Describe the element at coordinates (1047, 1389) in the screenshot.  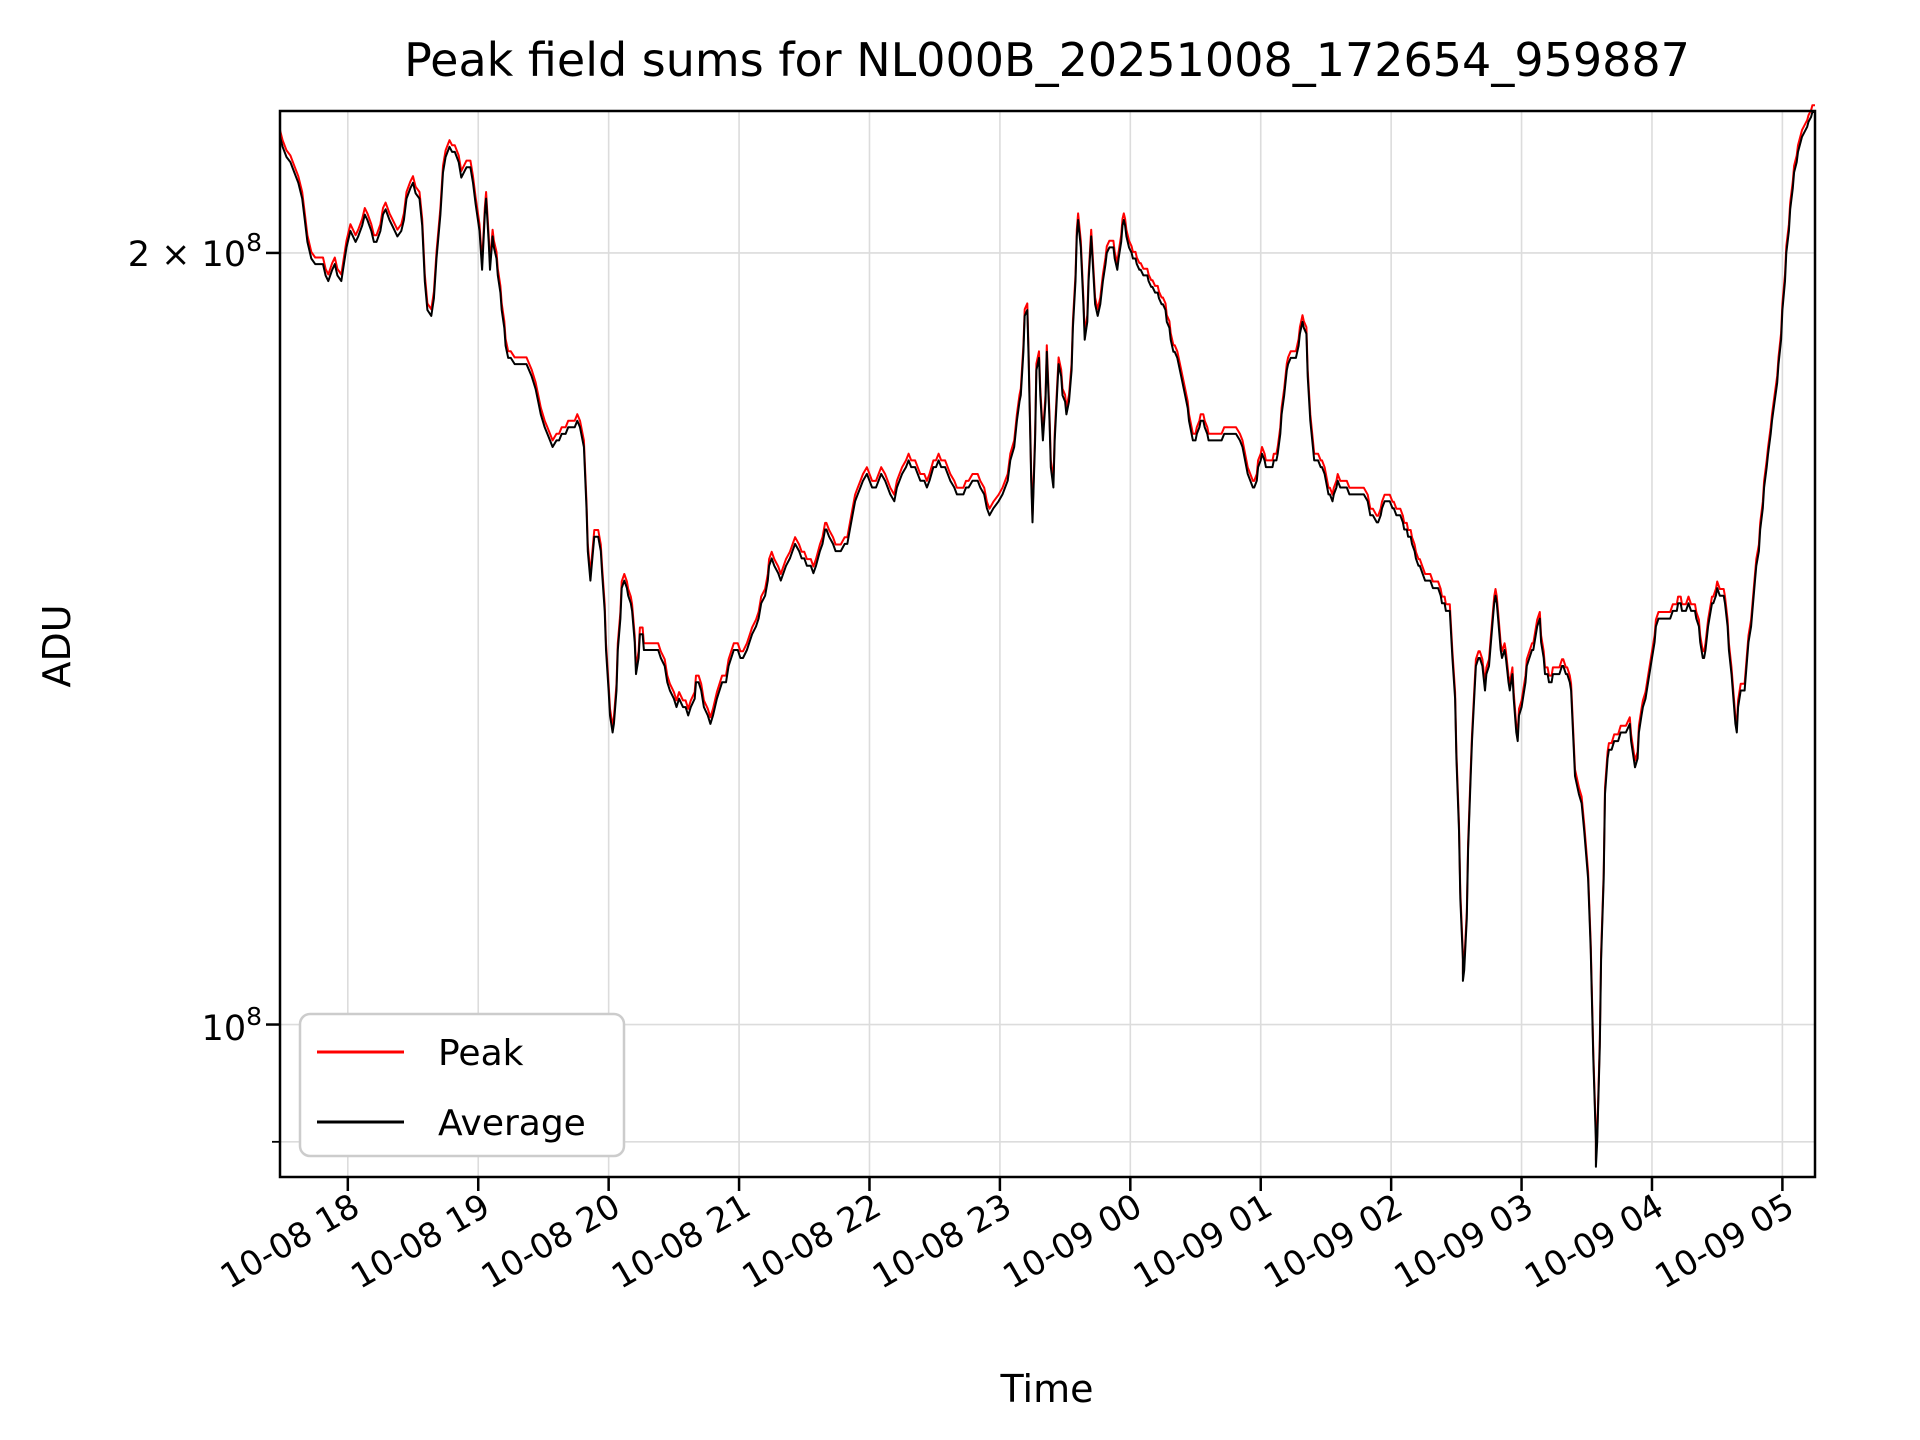
I see `x-axis-label: Time` at that location.